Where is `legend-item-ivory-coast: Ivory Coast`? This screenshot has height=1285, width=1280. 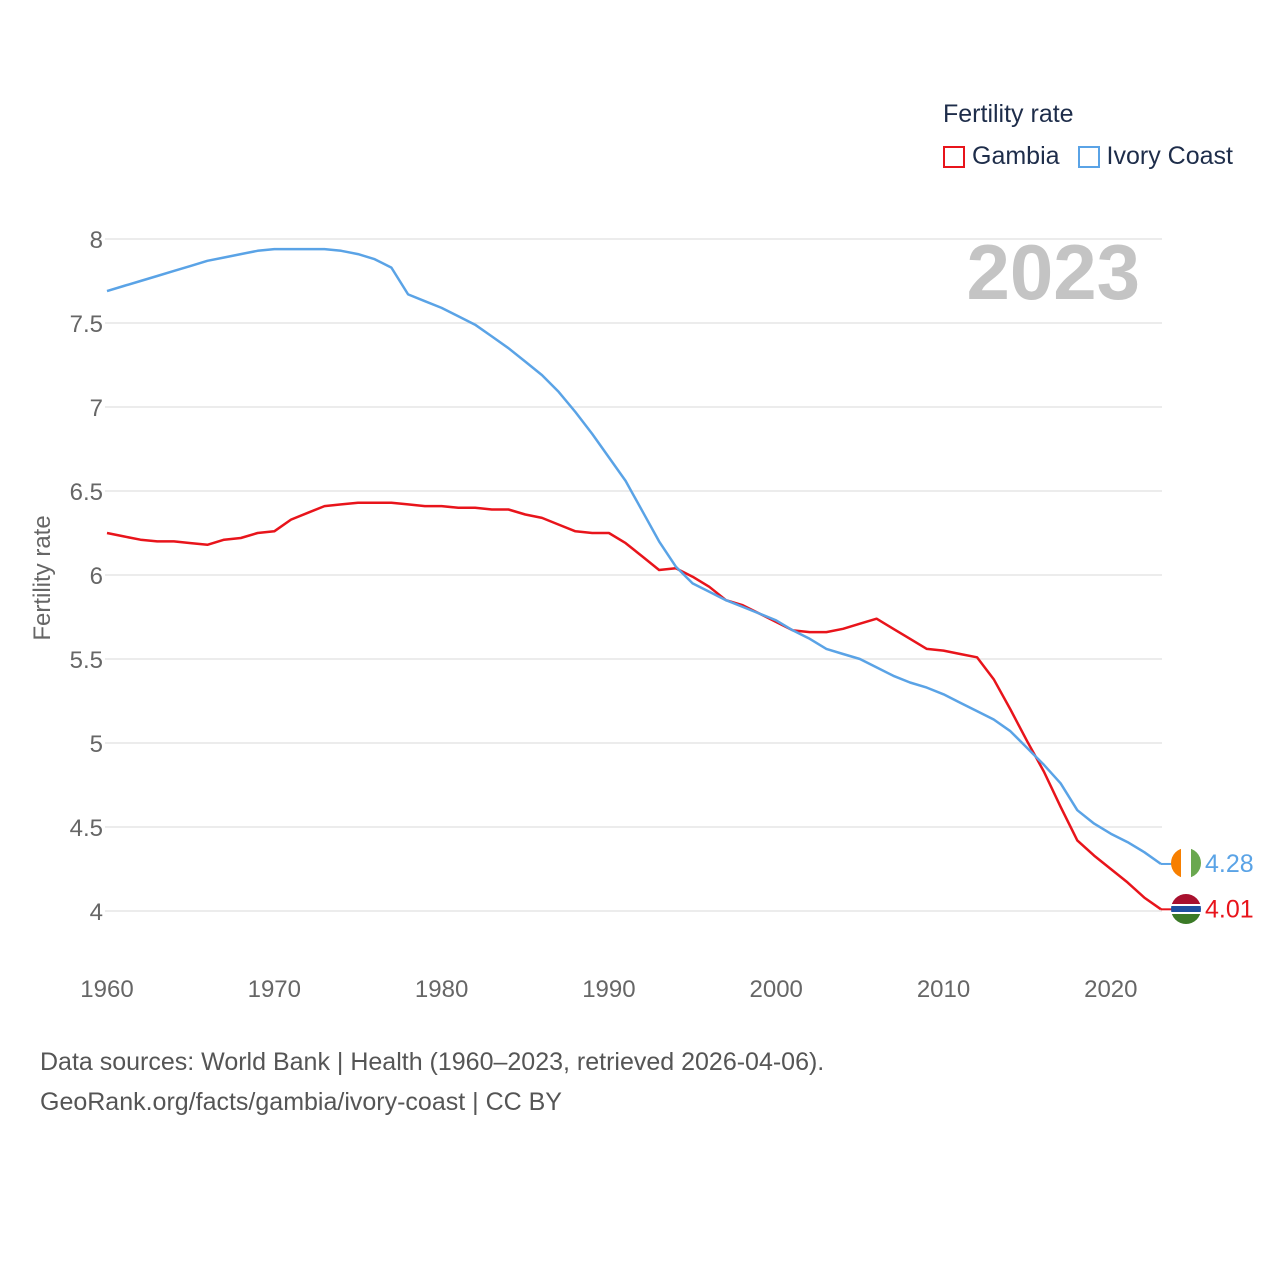
legend-item-ivory-coast: Ivory Coast is located at coordinates (1155, 156).